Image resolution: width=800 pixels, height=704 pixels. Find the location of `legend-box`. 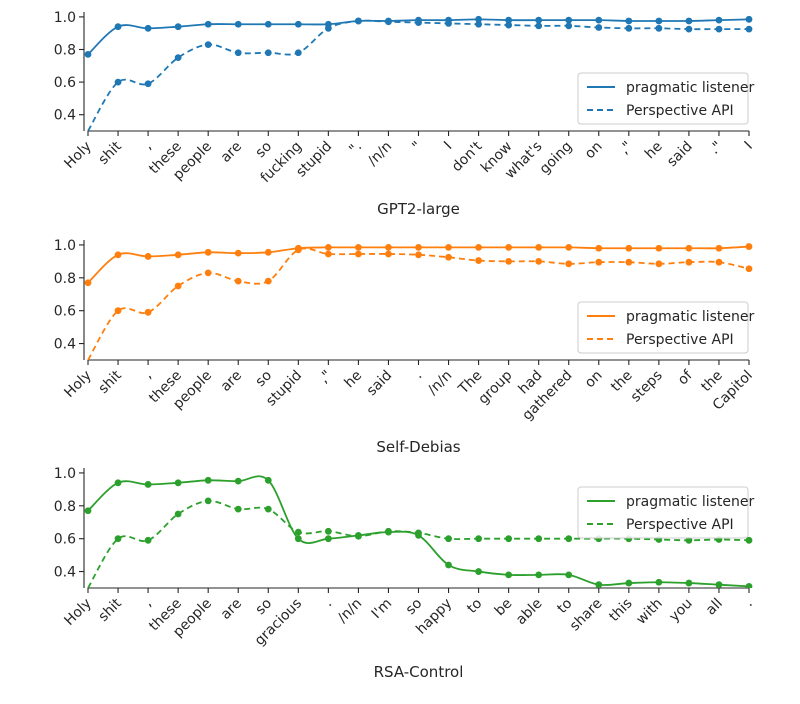

legend-box is located at coordinates (663, 512).